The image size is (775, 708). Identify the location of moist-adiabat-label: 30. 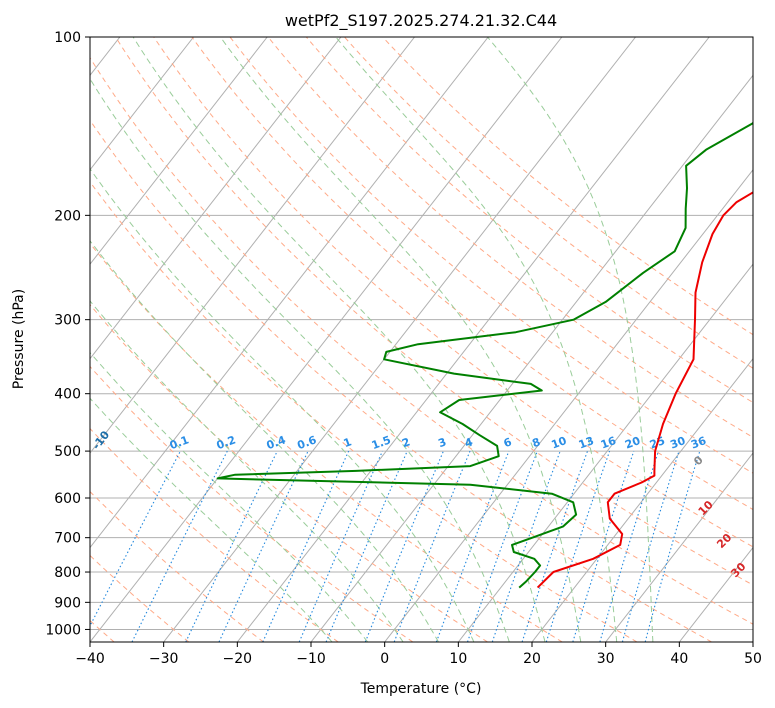
(738, 570).